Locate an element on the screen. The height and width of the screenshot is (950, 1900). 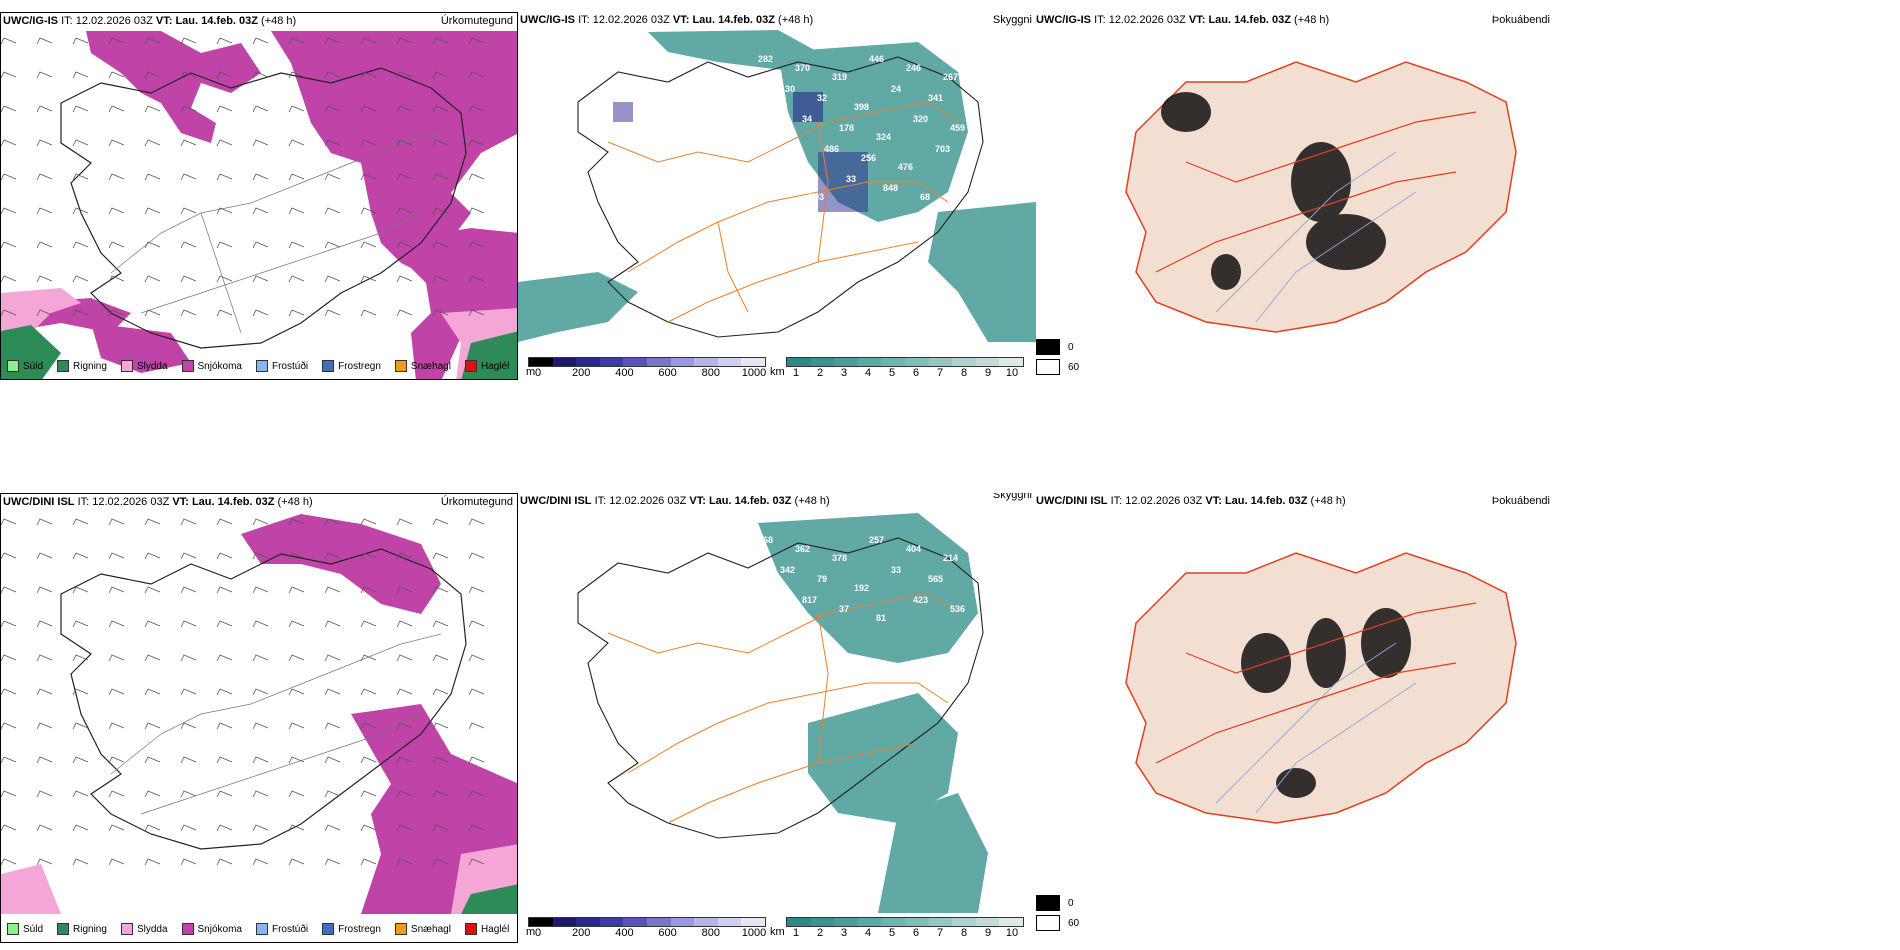
cloud-base-label: 282 is located at coordinates (765, 59).